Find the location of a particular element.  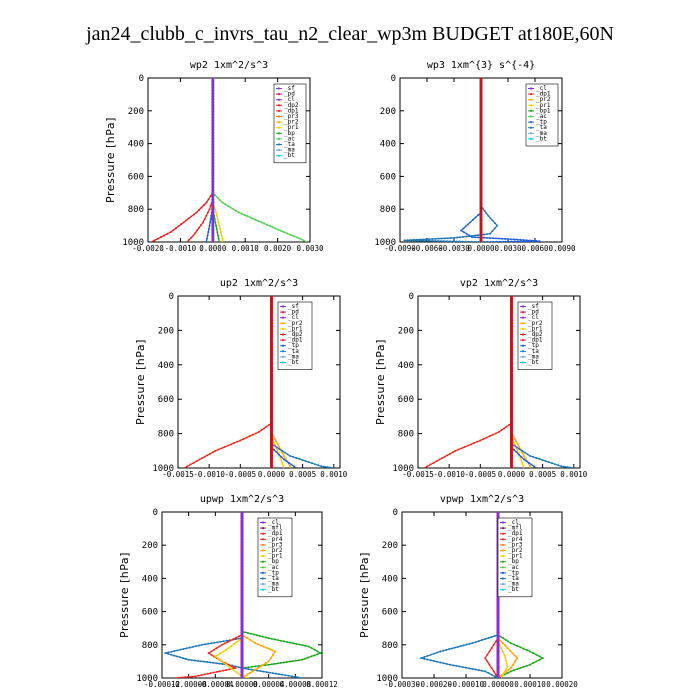

panel-title: vpwp 1xm^2/s^3 is located at coordinates (482, 499).